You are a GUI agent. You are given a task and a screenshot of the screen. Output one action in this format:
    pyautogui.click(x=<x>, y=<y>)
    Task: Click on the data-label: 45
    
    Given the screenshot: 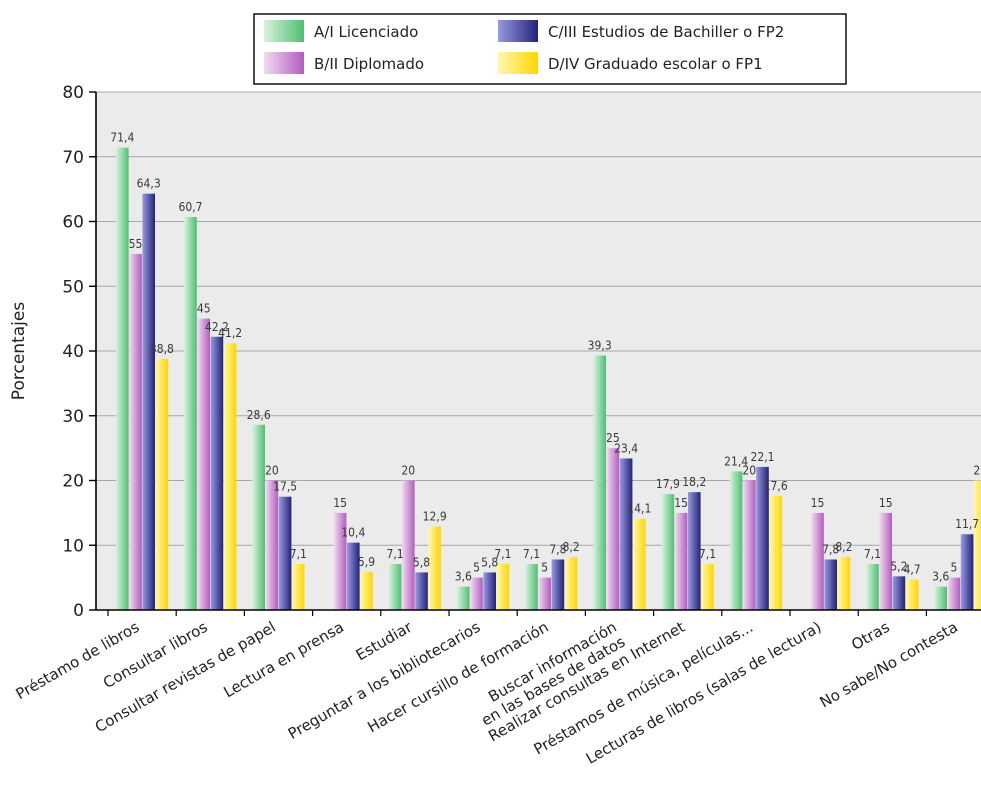 What is the action you would take?
    pyautogui.click(x=204, y=309)
    